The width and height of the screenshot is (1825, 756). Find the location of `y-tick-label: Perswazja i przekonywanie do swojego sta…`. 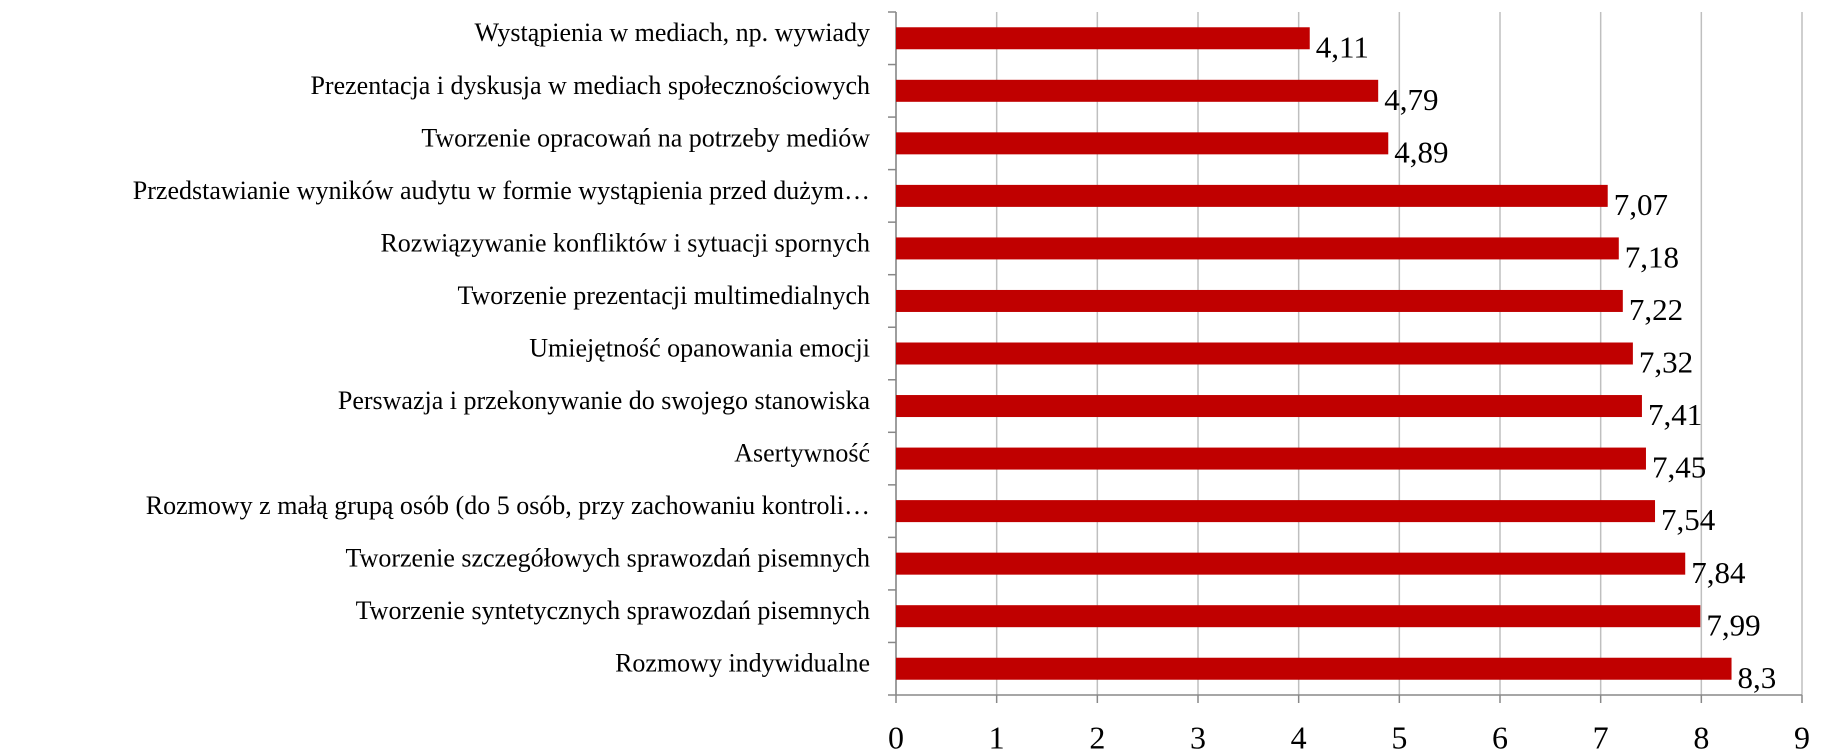

y-tick-label: Perswazja i przekonywanie do swojego sta… is located at coordinates (604, 400).